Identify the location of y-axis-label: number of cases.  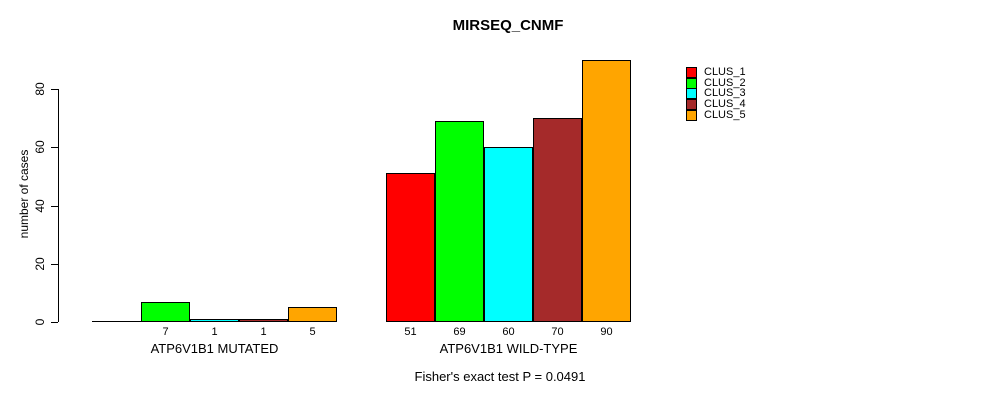
(24, 194).